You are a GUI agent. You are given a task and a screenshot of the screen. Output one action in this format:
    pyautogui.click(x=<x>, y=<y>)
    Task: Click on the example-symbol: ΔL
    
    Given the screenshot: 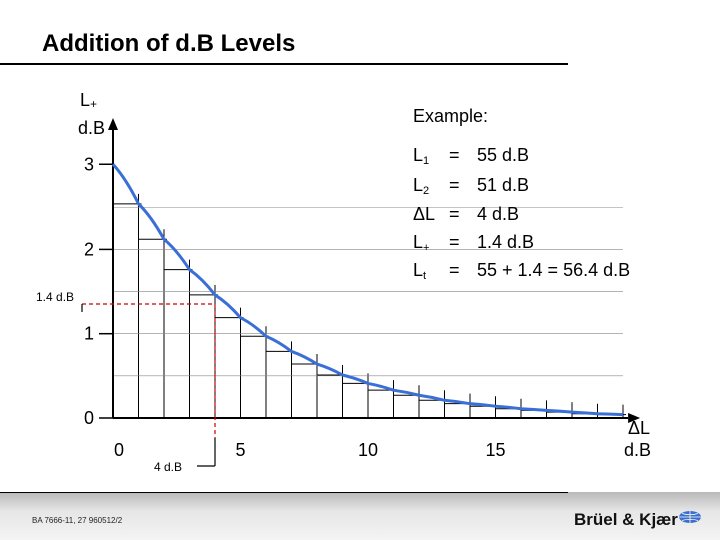 What is the action you would take?
    pyautogui.click(x=424, y=214)
    